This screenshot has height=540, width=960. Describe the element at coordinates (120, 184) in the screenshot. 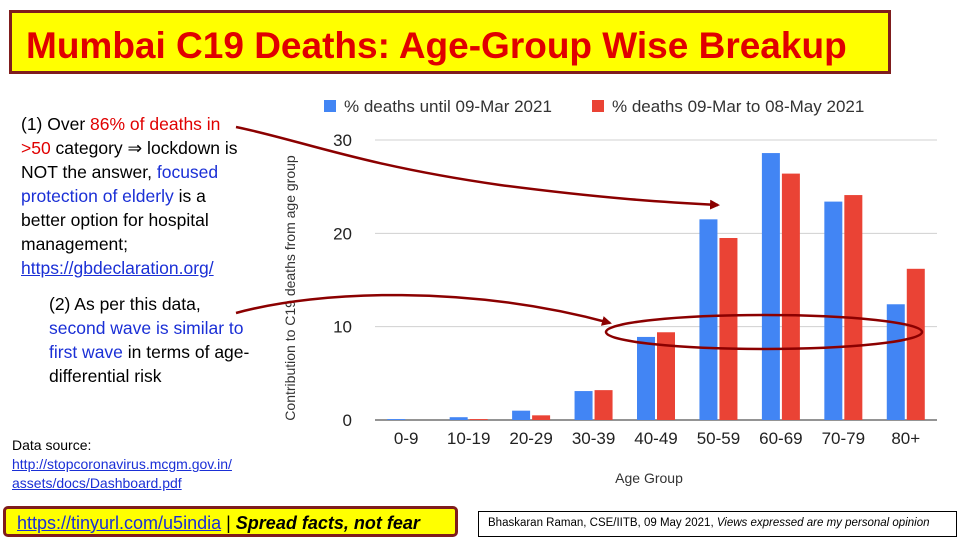

I see `note1-highlight-protection: focused protection of elderly` at that location.